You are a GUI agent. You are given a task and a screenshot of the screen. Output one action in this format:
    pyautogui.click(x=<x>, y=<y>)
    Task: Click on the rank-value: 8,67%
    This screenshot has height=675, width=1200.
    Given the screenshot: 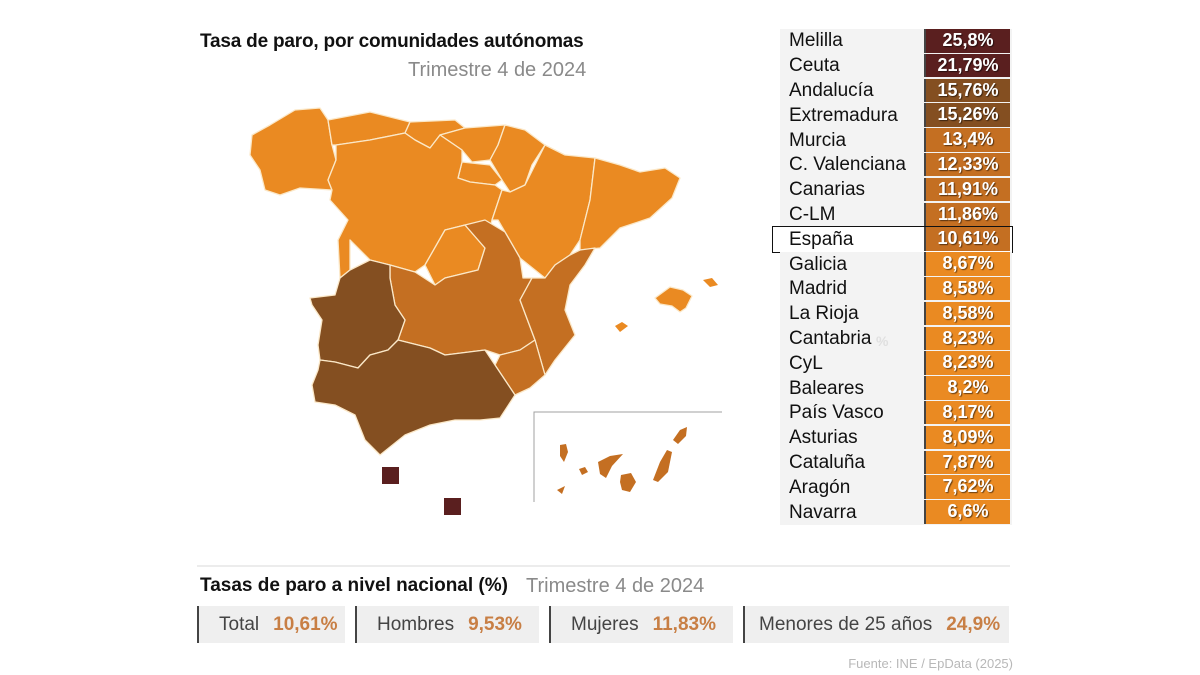 What is the action you would take?
    pyautogui.click(x=967, y=264)
    